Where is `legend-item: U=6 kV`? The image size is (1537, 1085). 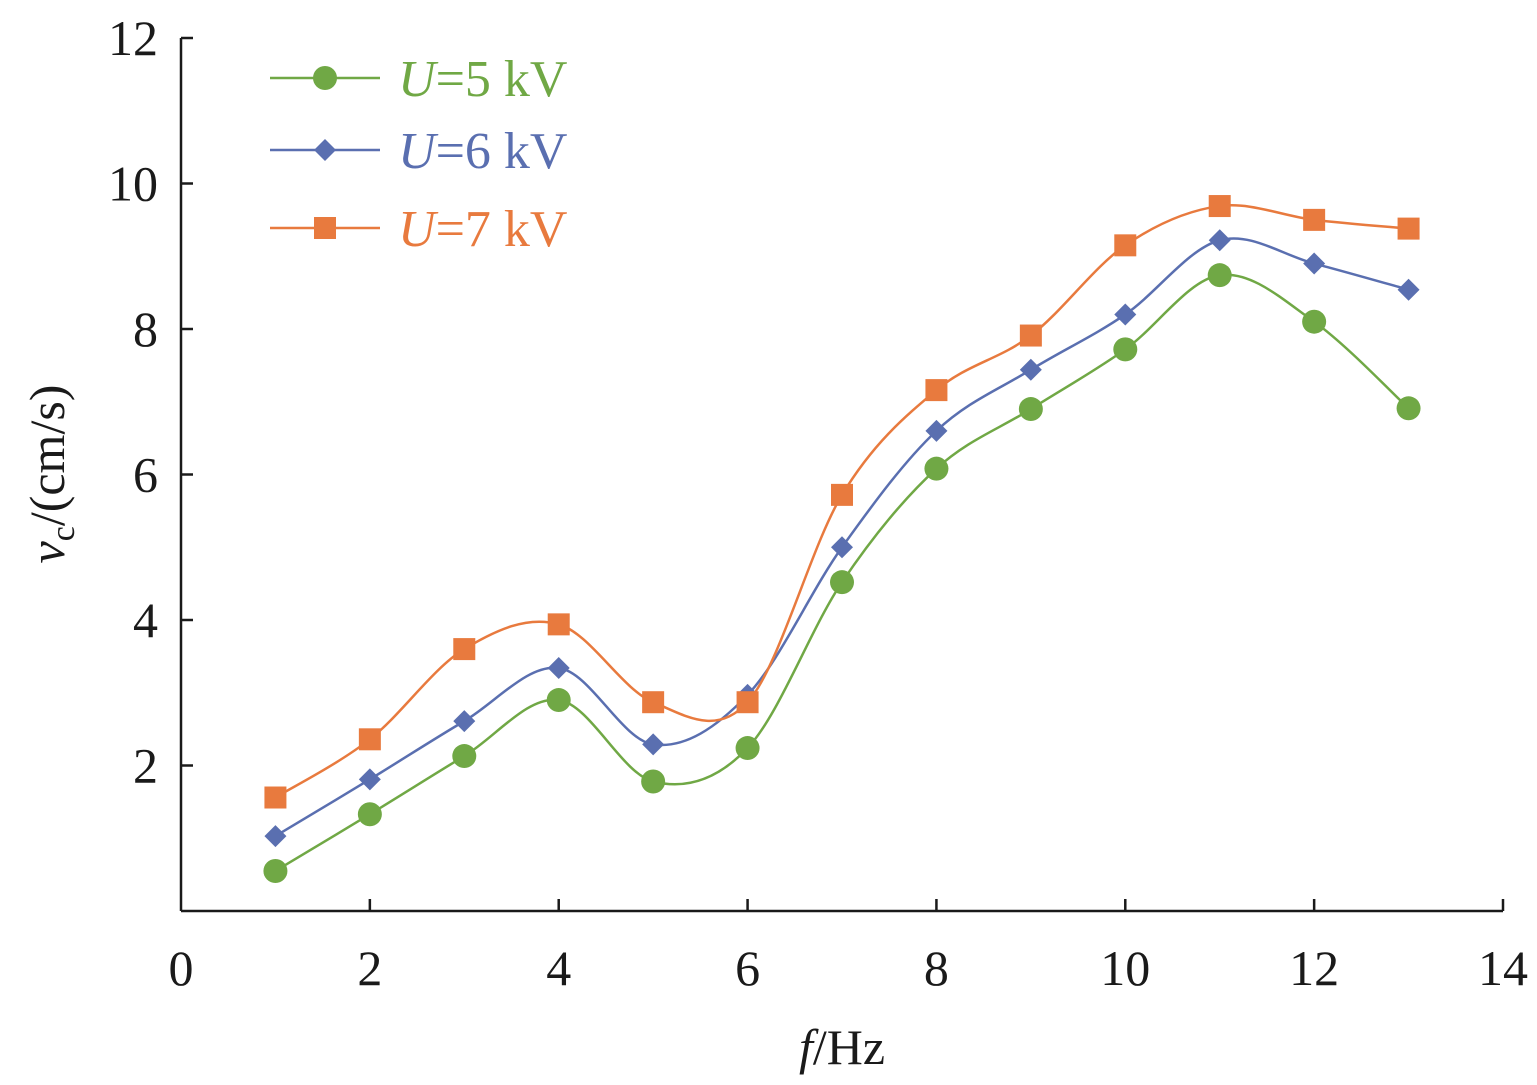 legend-item: U=6 kV is located at coordinates (418, 151).